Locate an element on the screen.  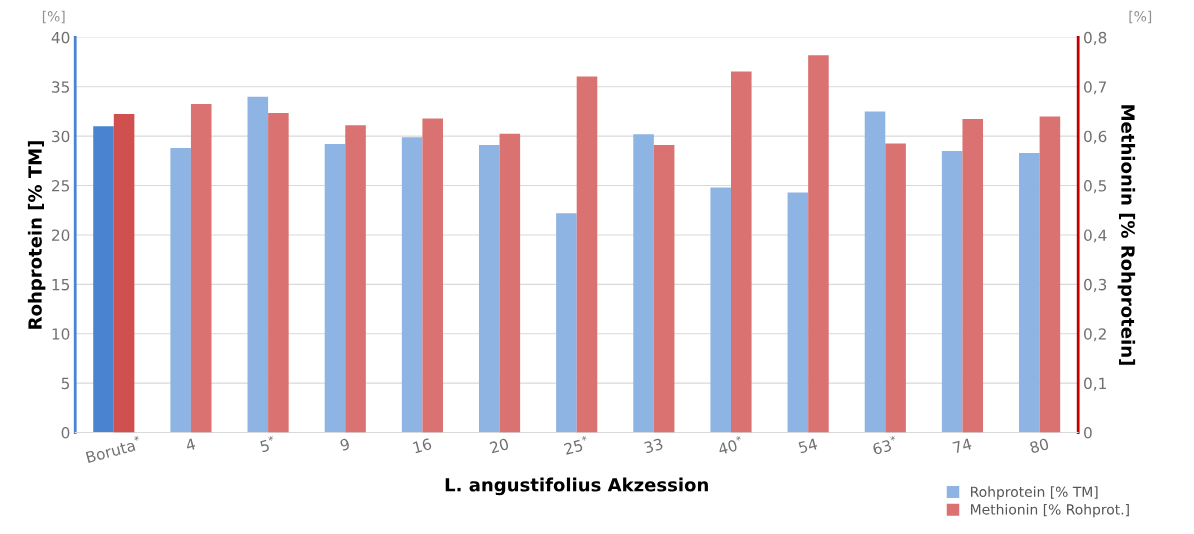
y2-tick-label: 0 is located at coordinates (1088, 433).